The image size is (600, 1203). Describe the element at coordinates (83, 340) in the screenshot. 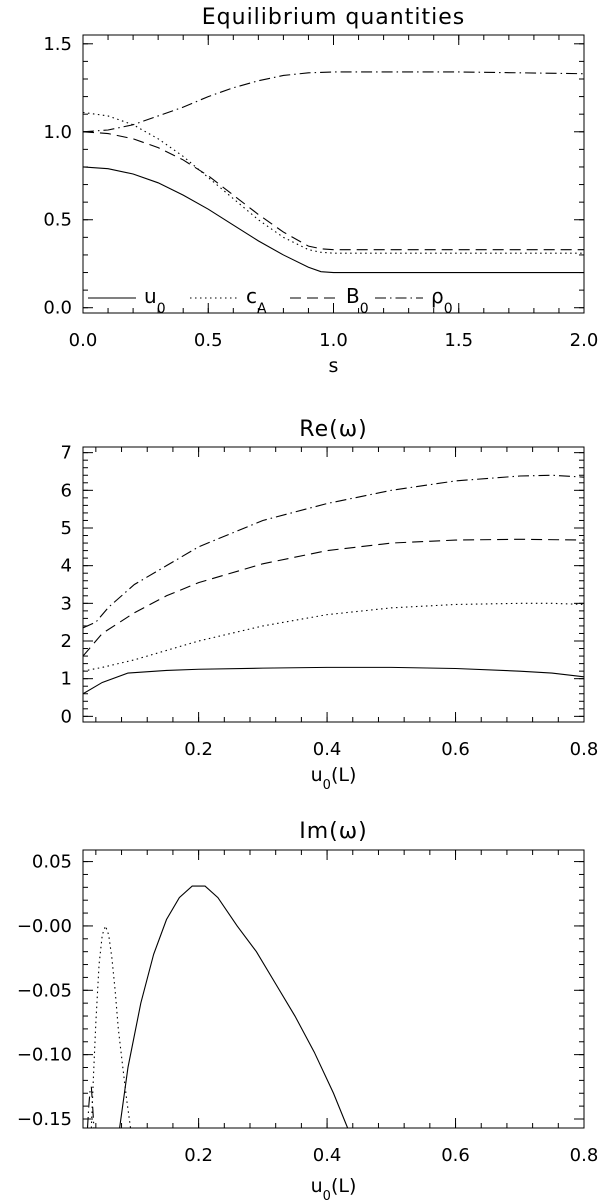

I see `x-tick-label: 0.0` at that location.